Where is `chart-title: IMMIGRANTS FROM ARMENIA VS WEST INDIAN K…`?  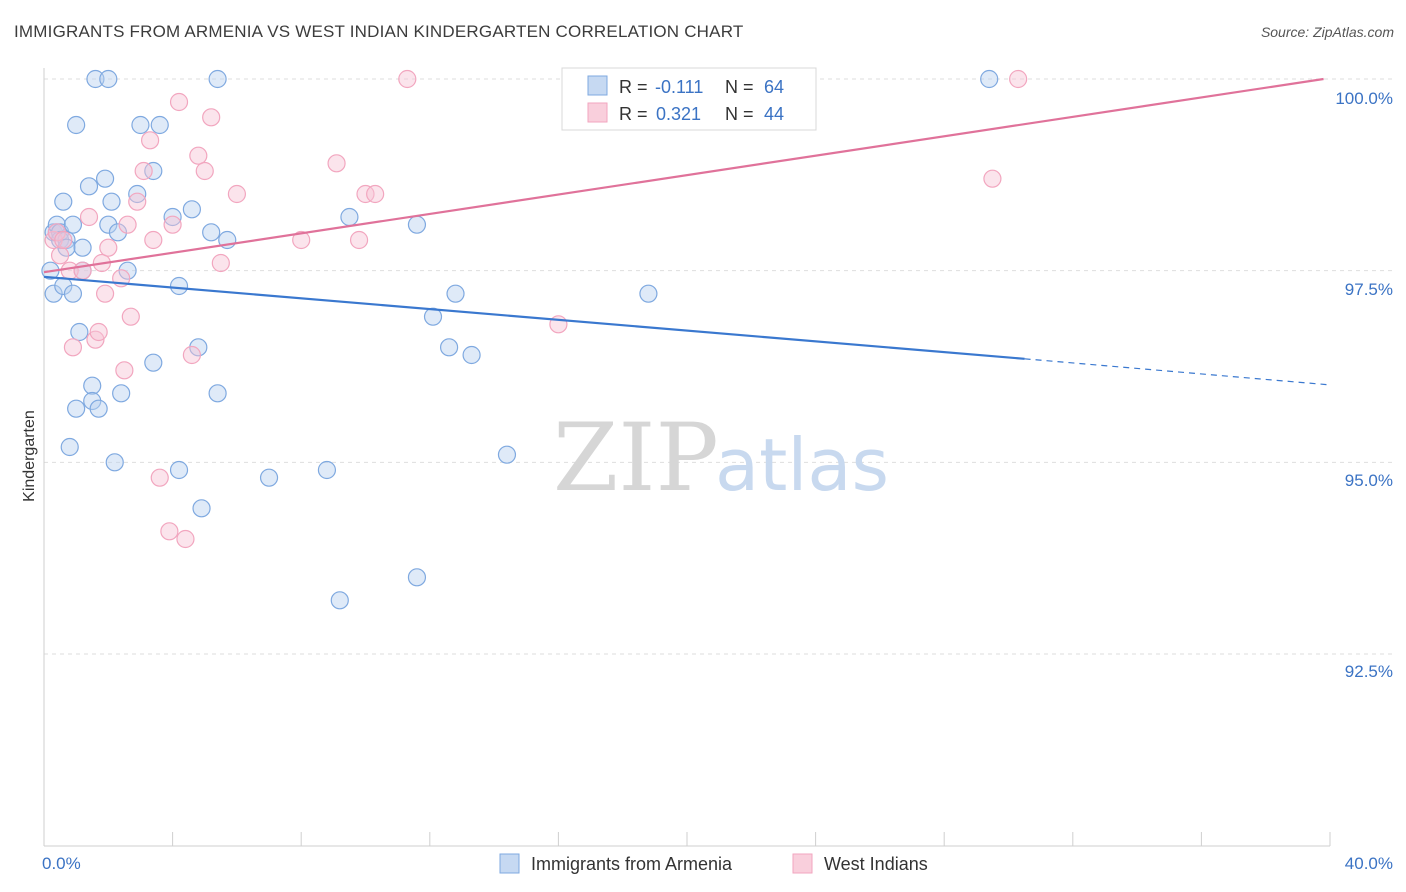
chart-title: IMMIGRANTS FROM ARMENIA VS WEST INDIAN K… is located at coordinates (379, 31).